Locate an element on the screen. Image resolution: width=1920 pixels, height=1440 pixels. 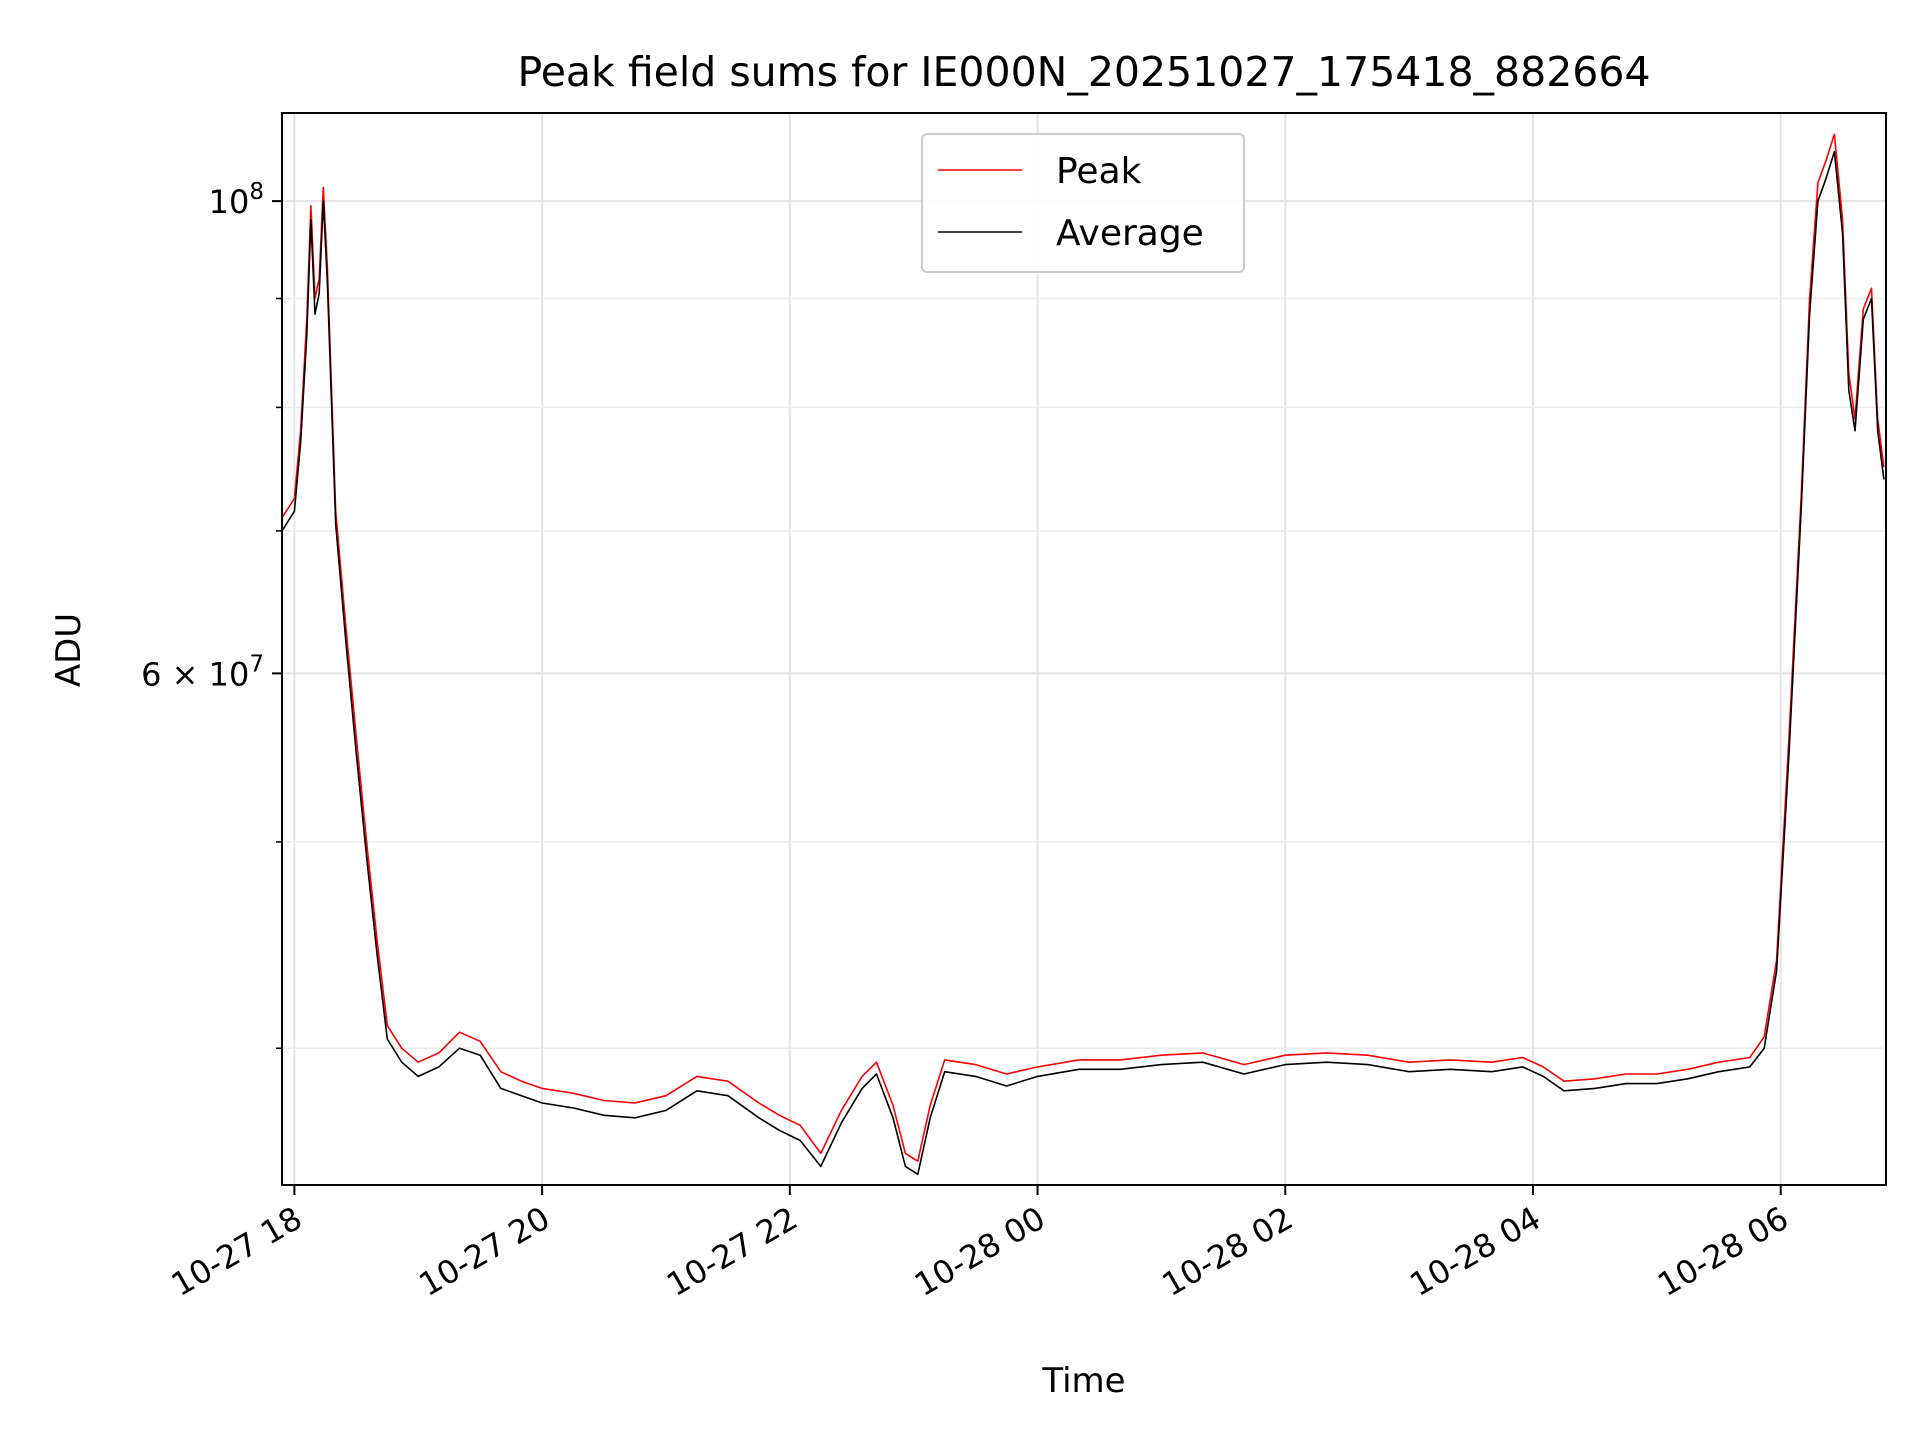
legend-label-average: Average is located at coordinates (1130, 233).